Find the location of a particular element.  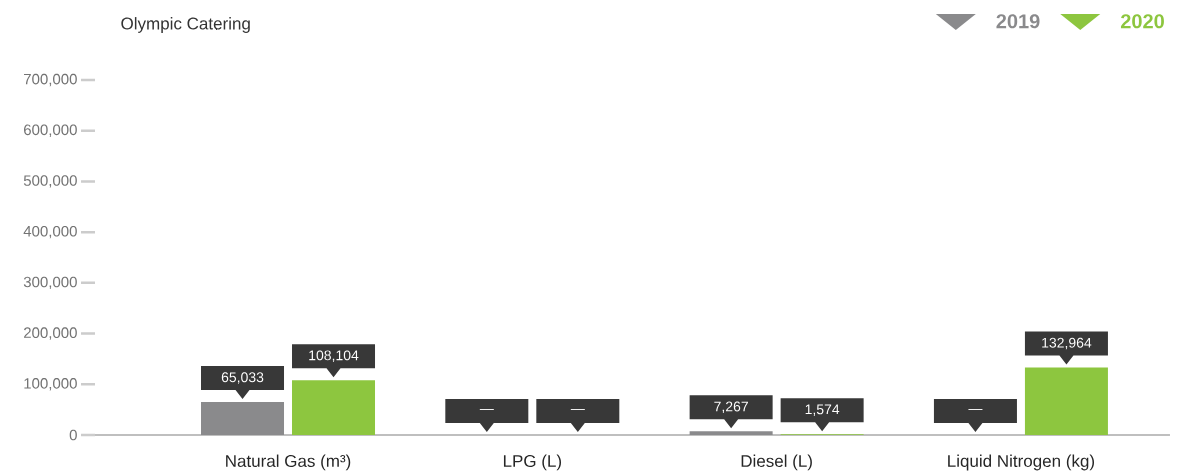

y-tick-label: 200,000 is located at coordinates (50, 333).